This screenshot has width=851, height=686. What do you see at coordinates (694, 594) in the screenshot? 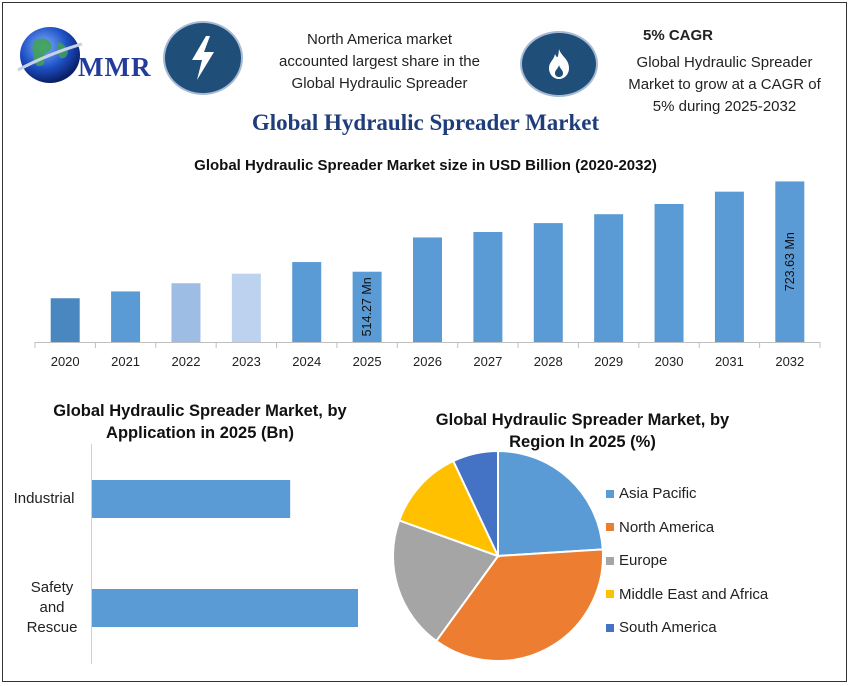
I see `legend-label-mea: Middle East and Africa` at bounding box center [694, 594].